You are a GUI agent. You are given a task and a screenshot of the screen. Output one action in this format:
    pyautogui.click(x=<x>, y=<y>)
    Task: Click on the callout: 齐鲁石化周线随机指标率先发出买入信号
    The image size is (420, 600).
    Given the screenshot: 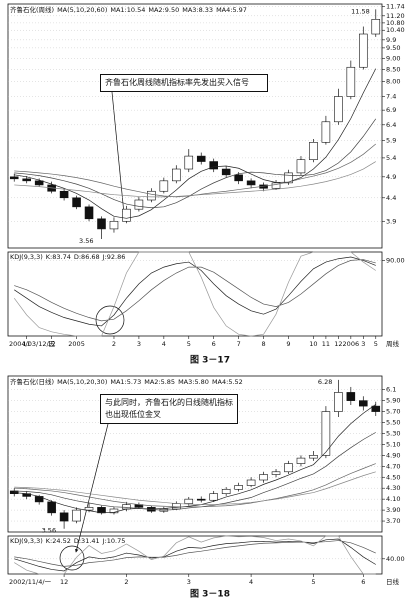 What is the action you would take?
    pyautogui.click(x=184, y=83)
    